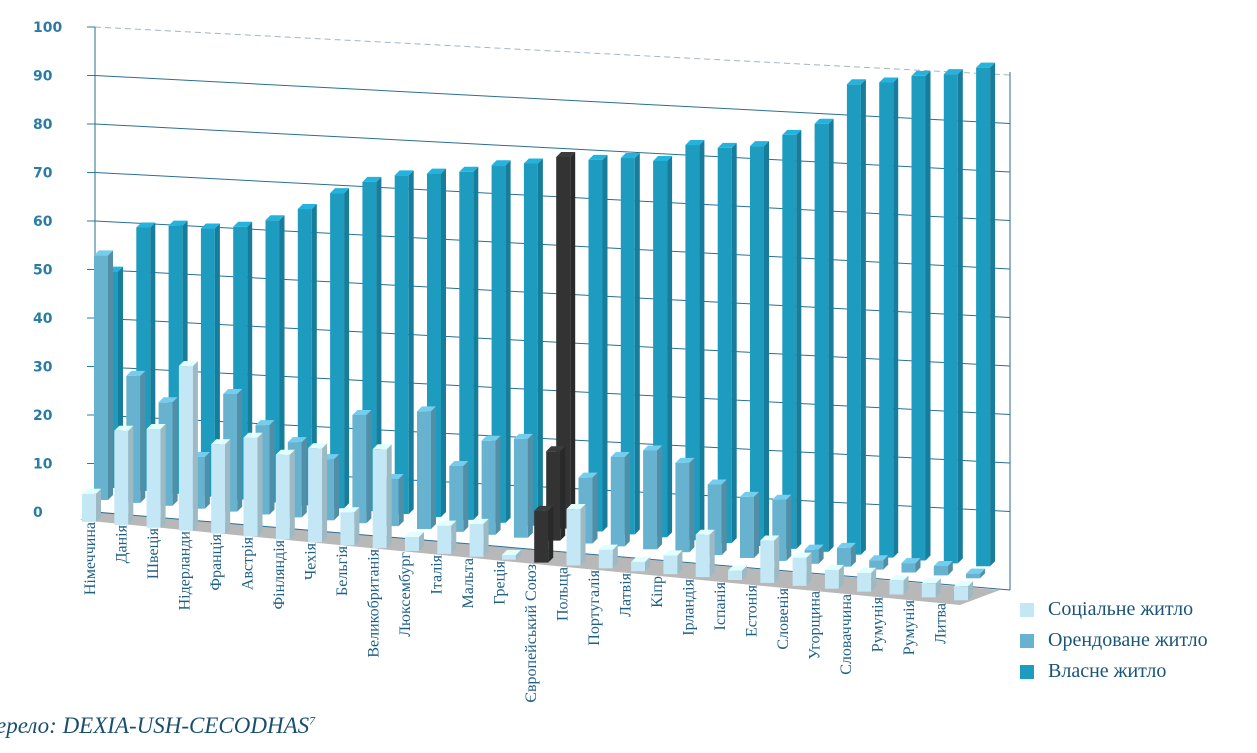 The width and height of the screenshot is (1257, 753). I want to click on x-tick-label: Іспанія, so click(720, 605).